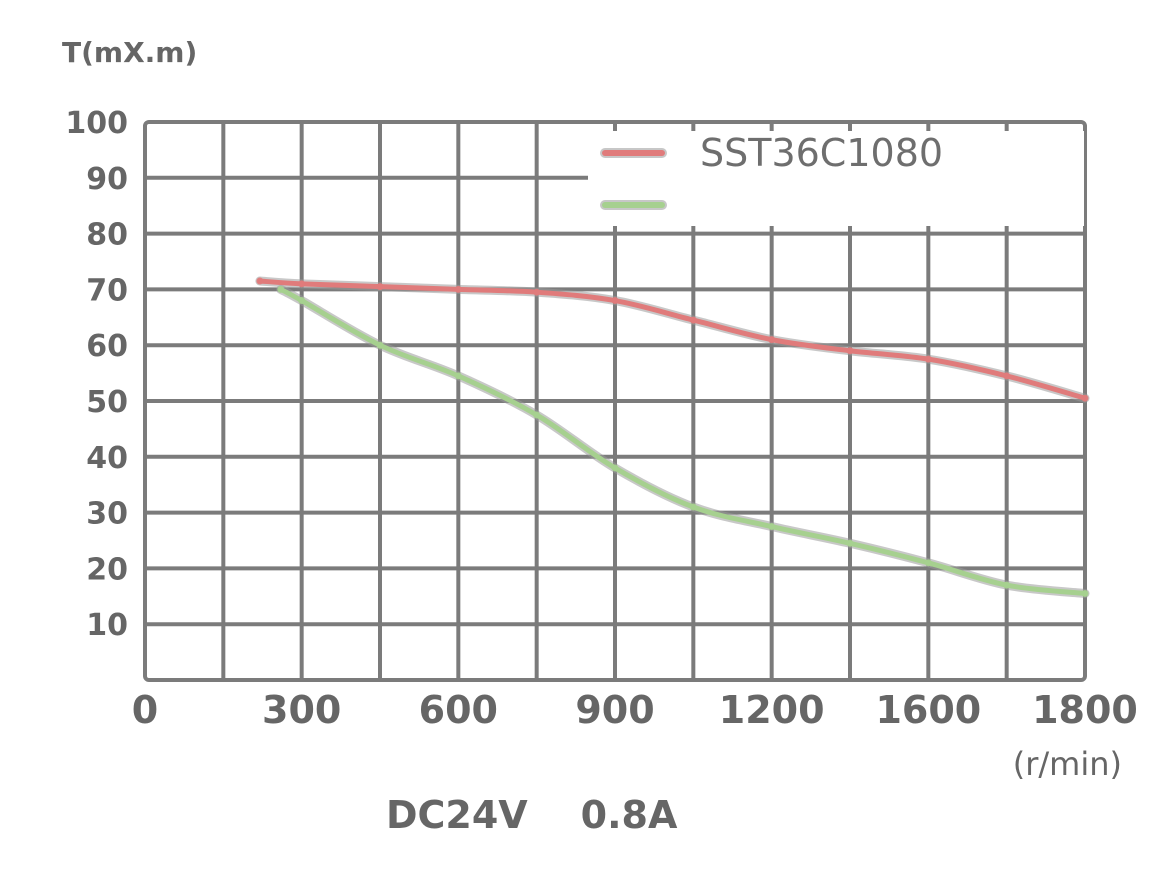 Image resolution: width=1169 pixels, height=877 pixels. I want to click on legend-label-1: SST36C1080, so click(821, 153).